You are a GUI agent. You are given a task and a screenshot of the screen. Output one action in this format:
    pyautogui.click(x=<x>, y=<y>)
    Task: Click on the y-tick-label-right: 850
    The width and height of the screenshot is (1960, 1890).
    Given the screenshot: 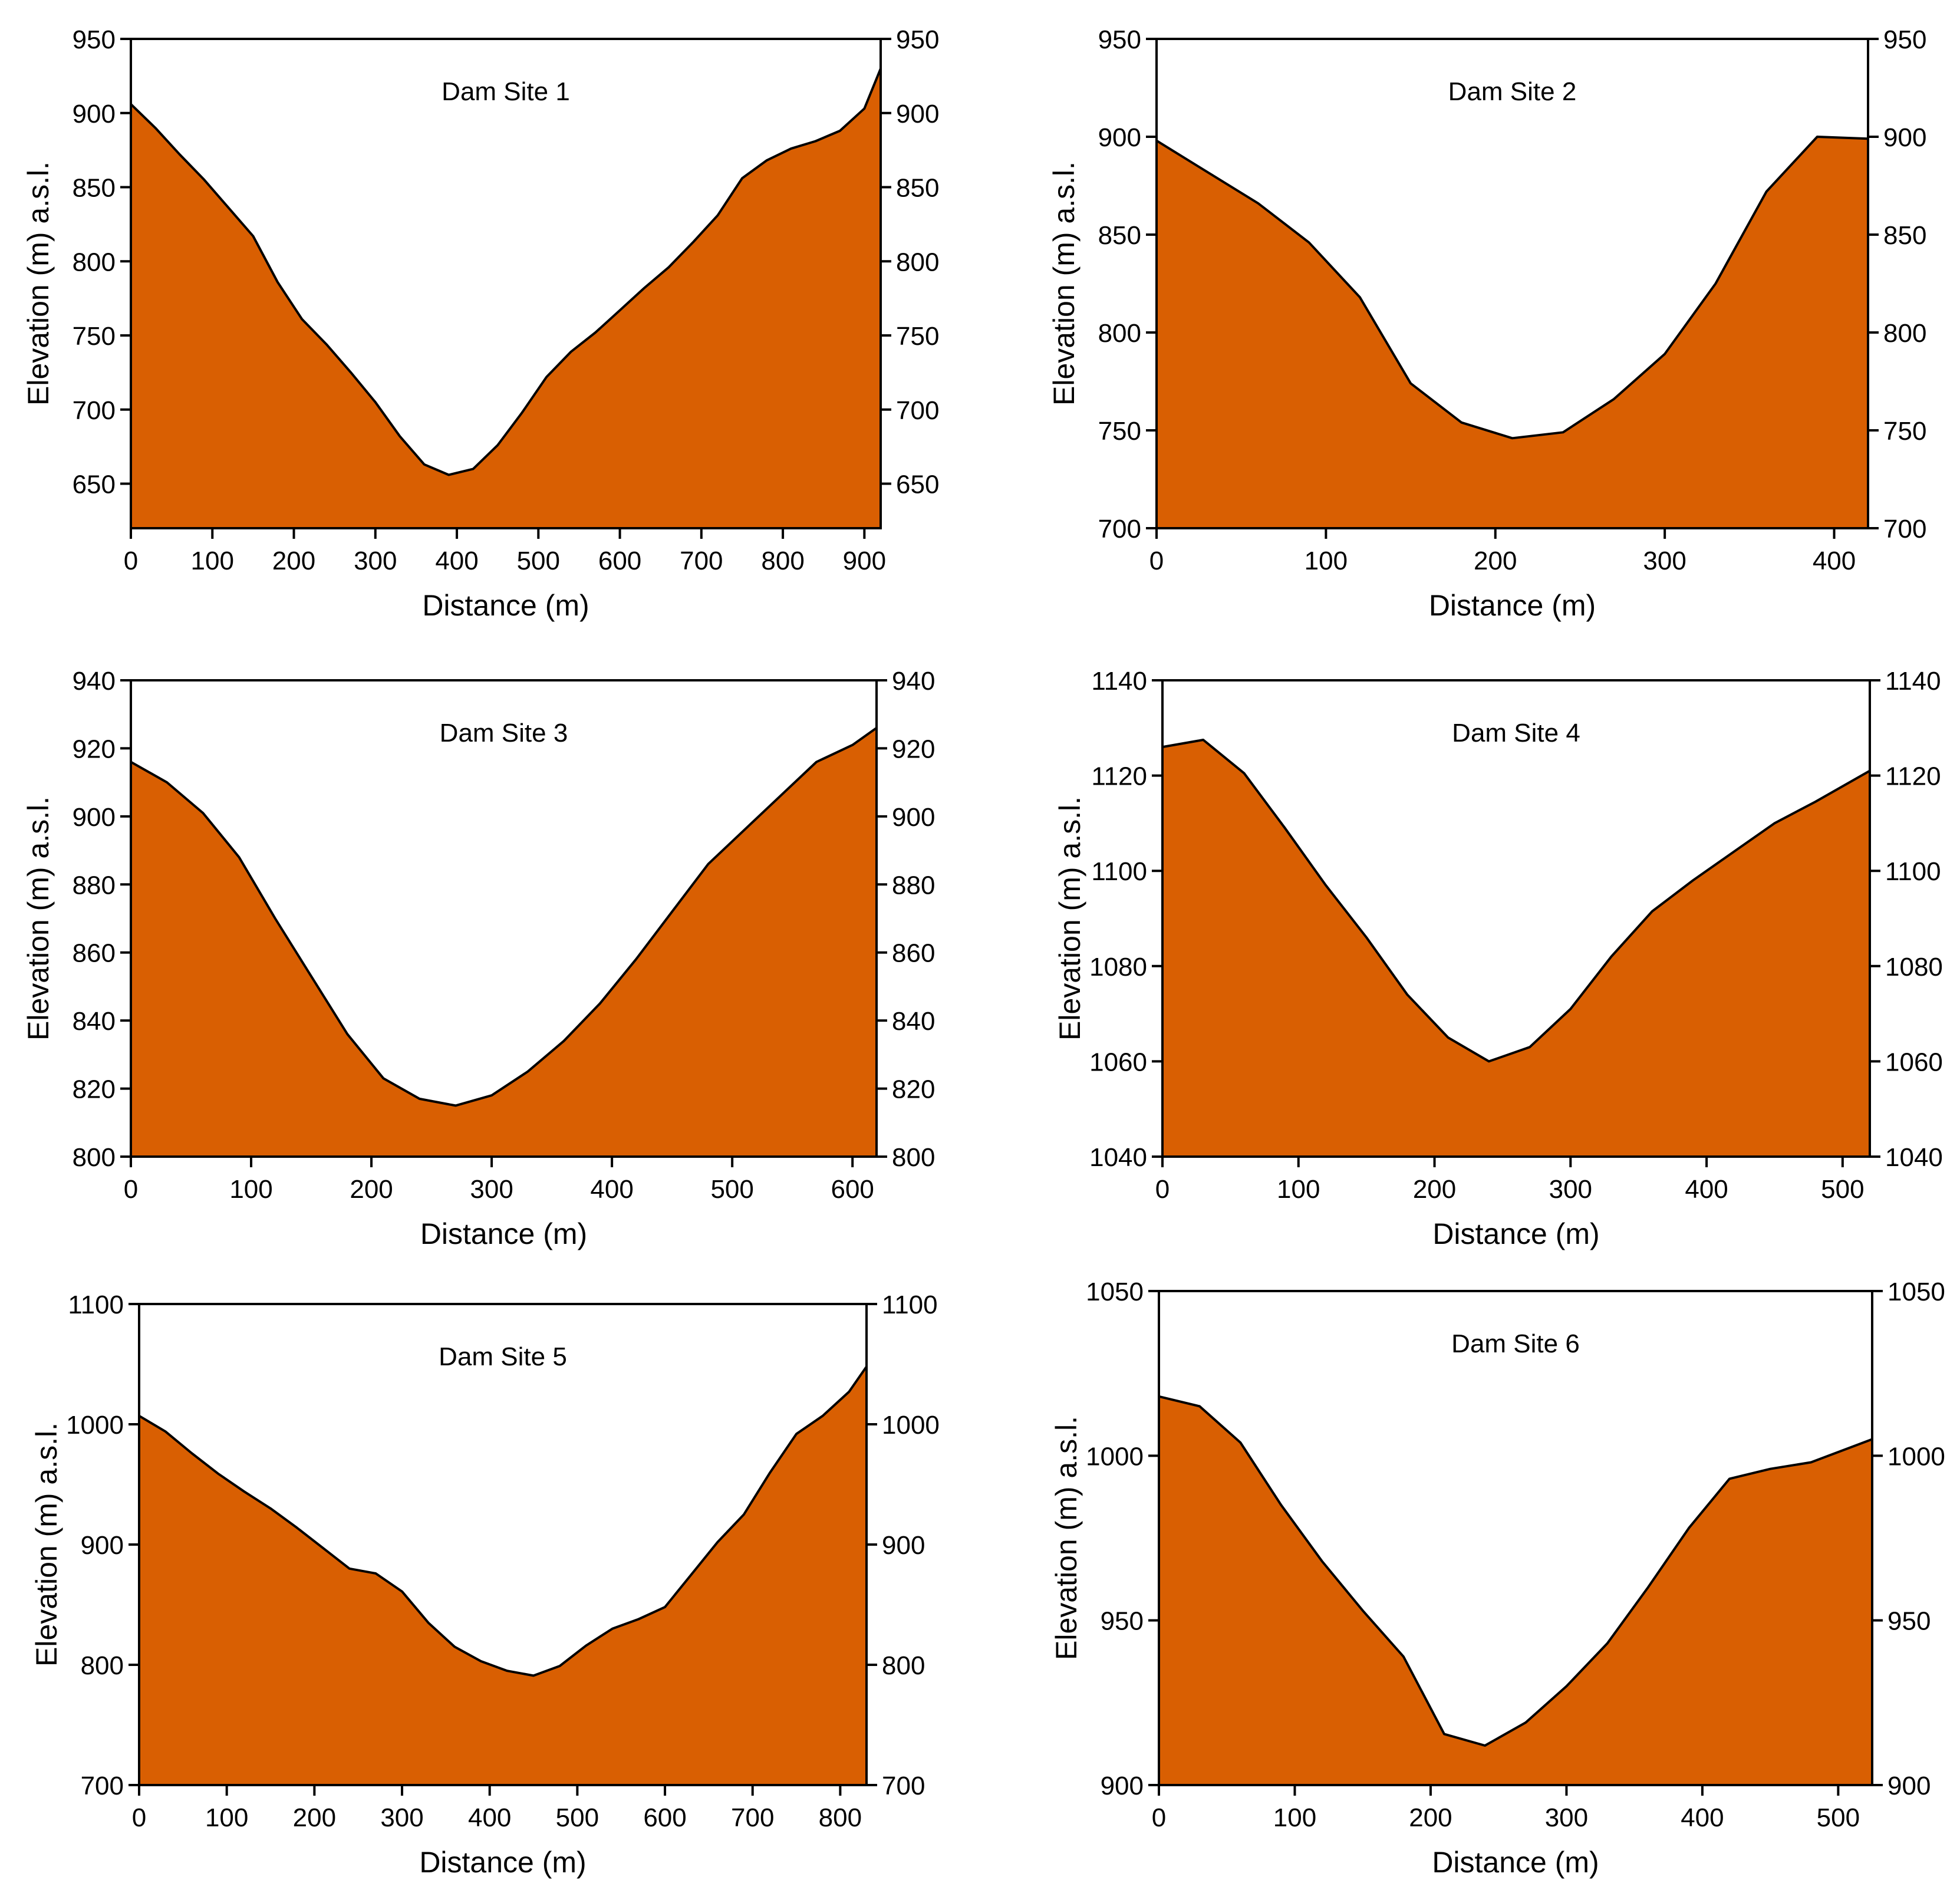 What is the action you would take?
    pyautogui.click(x=1904, y=235)
    